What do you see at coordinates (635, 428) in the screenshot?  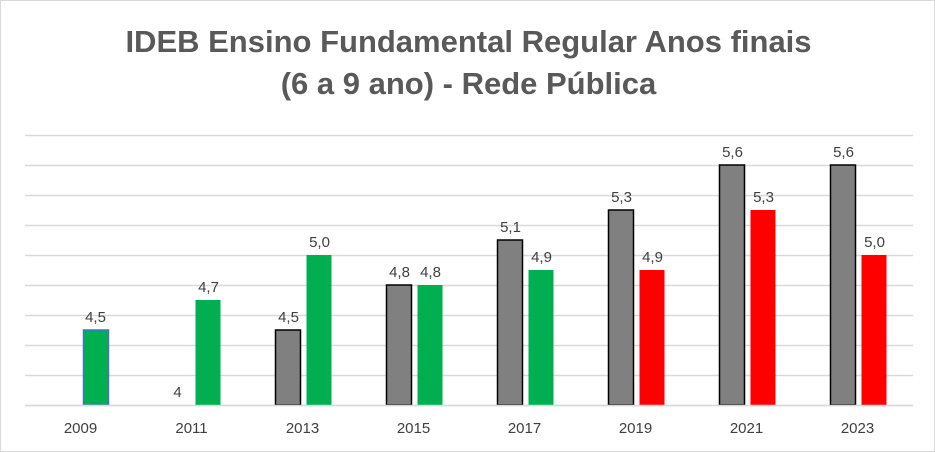 I see `x-tick-label: 2019` at bounding box center [635, 428].